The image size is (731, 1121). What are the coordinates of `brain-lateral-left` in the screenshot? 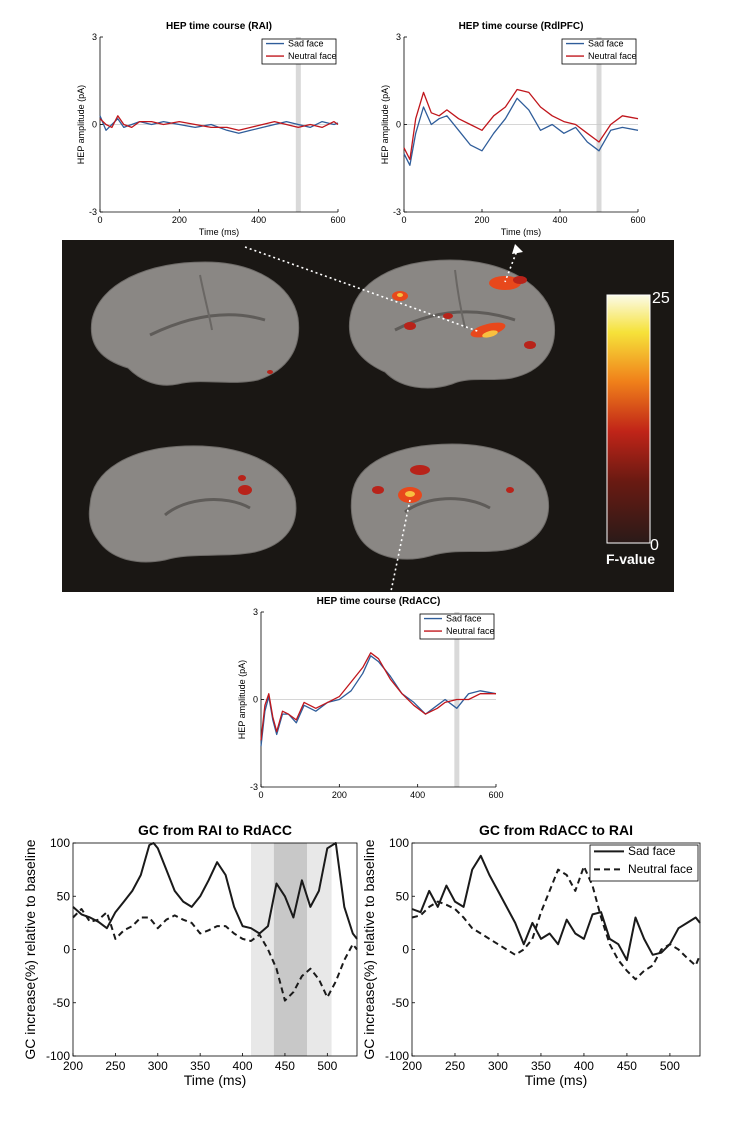 It's located at (195, 323).